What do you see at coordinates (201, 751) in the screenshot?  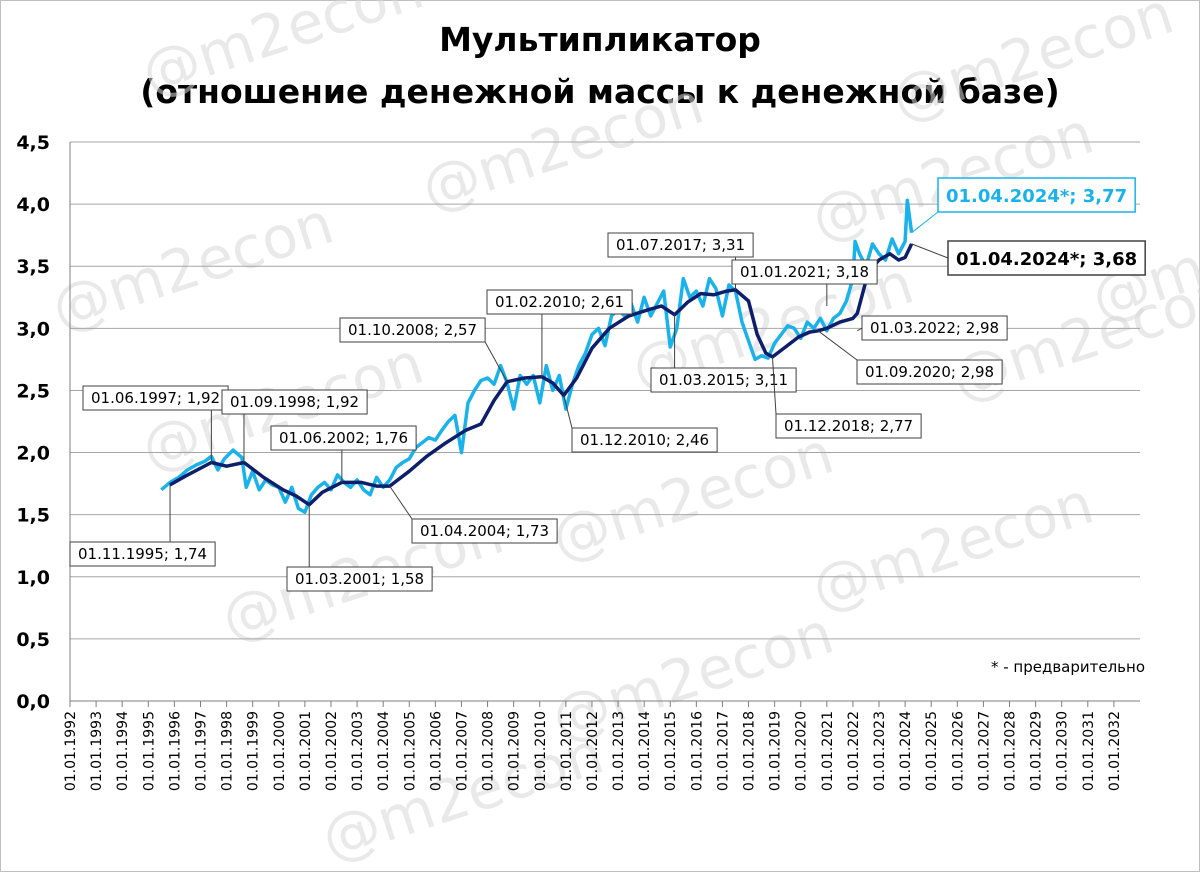 I see `x-tick-label: 01.01.1997` at bounding box center [201, 751].